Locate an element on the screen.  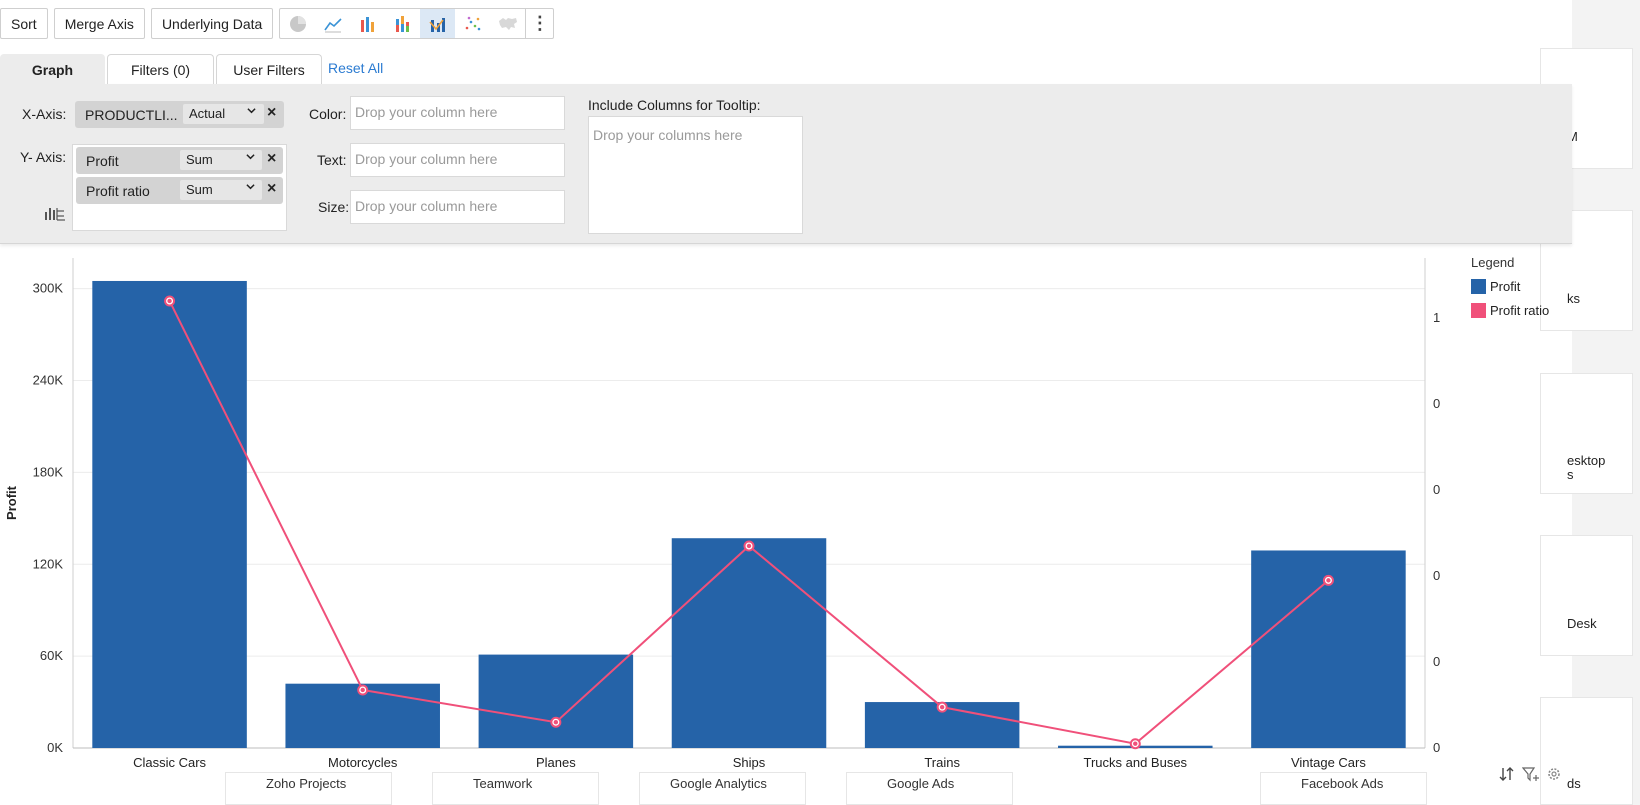
y-tick-label: 300K is located at coordinates (48, 288).